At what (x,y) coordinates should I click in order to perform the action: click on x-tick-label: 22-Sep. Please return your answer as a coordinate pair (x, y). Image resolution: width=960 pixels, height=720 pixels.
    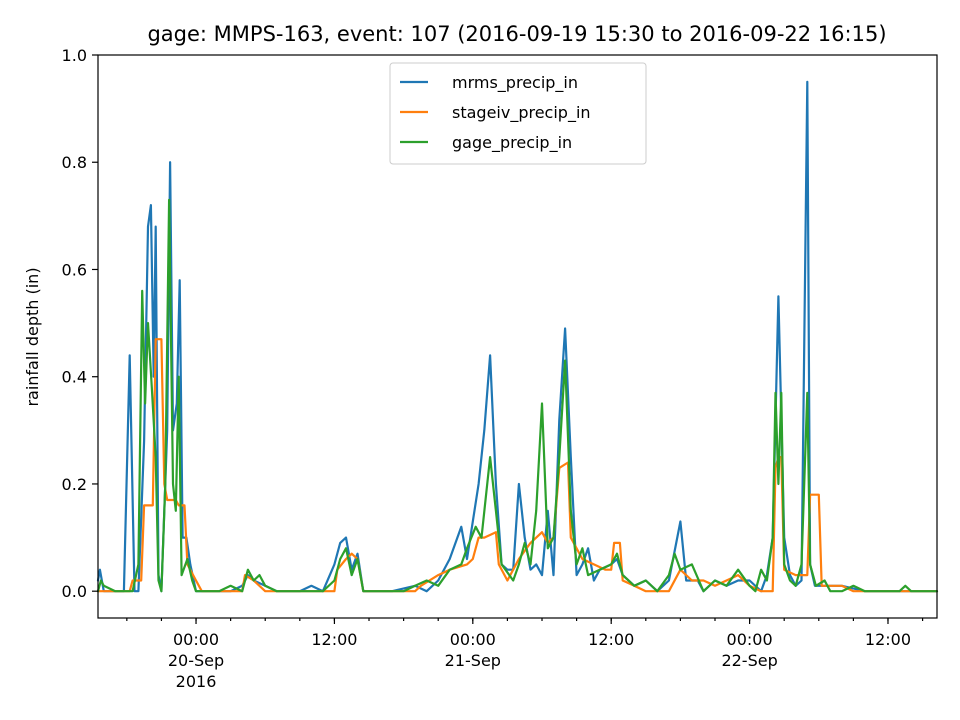
    Looking at the image, I should click on (749, 660).